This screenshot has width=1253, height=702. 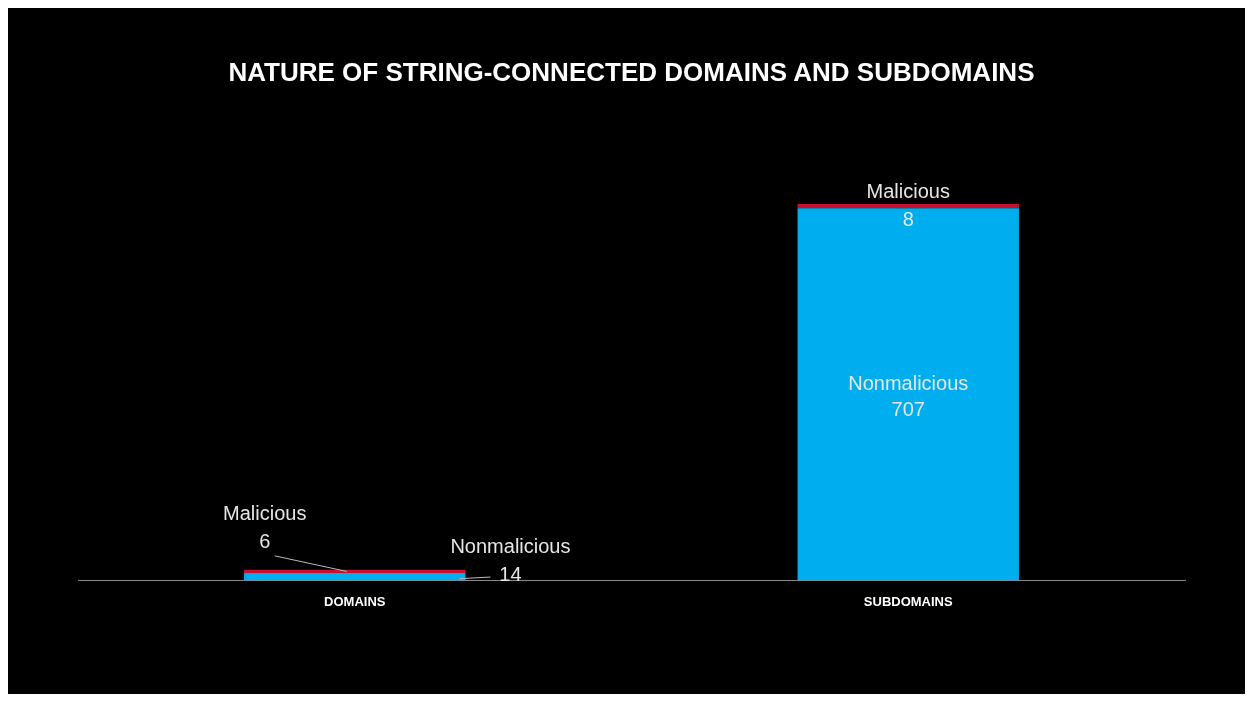 I want to click on data-label: 8, so click(x=908, y=218).